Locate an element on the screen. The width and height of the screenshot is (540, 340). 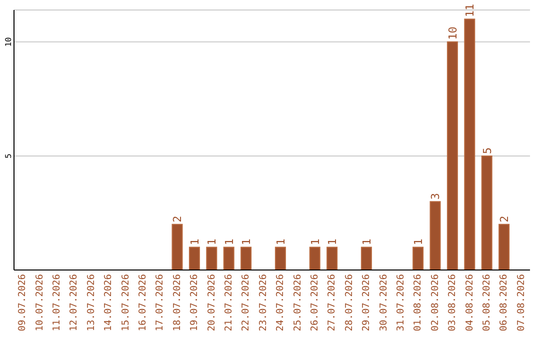
x-tick-label: 09.07.2026 is located at coordinates (22, 303).